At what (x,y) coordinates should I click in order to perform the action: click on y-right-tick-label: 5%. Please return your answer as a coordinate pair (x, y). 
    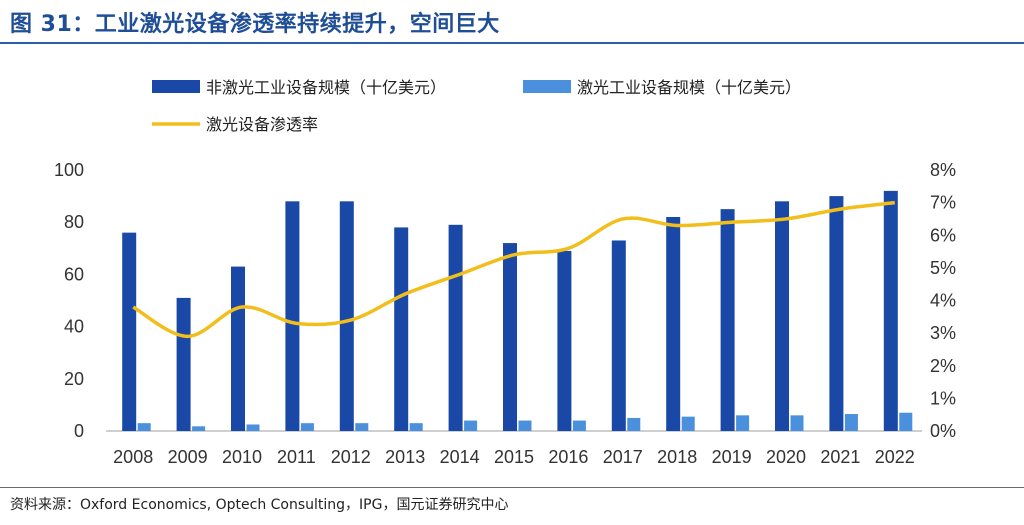
    Looking at the image, I should click on (943, 268).